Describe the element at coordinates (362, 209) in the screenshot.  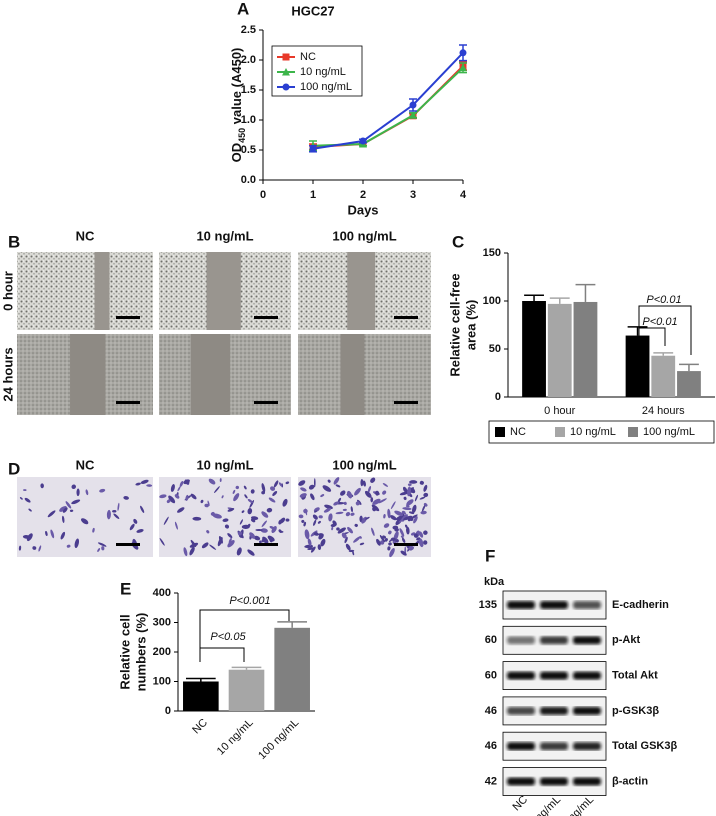
I see `x-axis-label: Days` at that location.